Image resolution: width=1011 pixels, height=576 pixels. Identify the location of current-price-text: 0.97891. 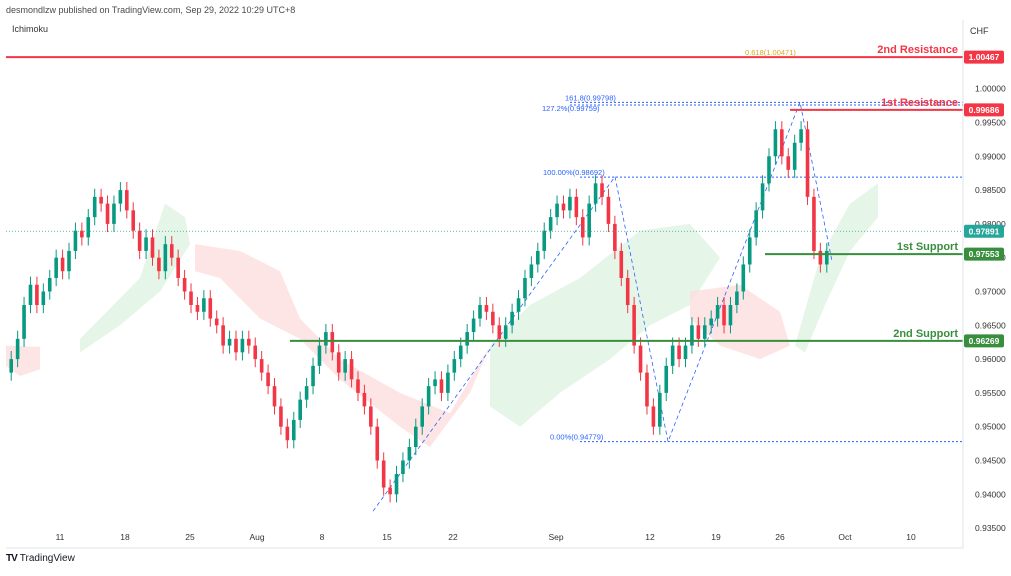
(984, 231).